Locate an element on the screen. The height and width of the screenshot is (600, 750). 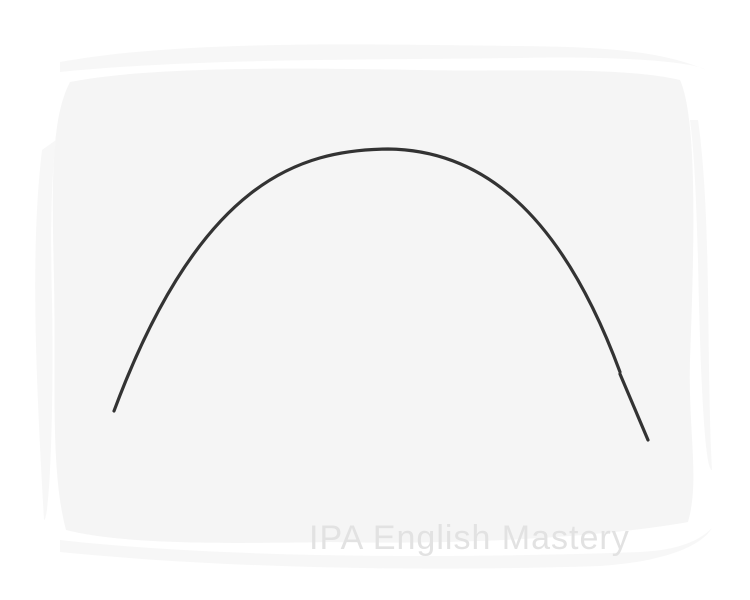
panel-brush-stroke-right is located at coordinates (701, 295).